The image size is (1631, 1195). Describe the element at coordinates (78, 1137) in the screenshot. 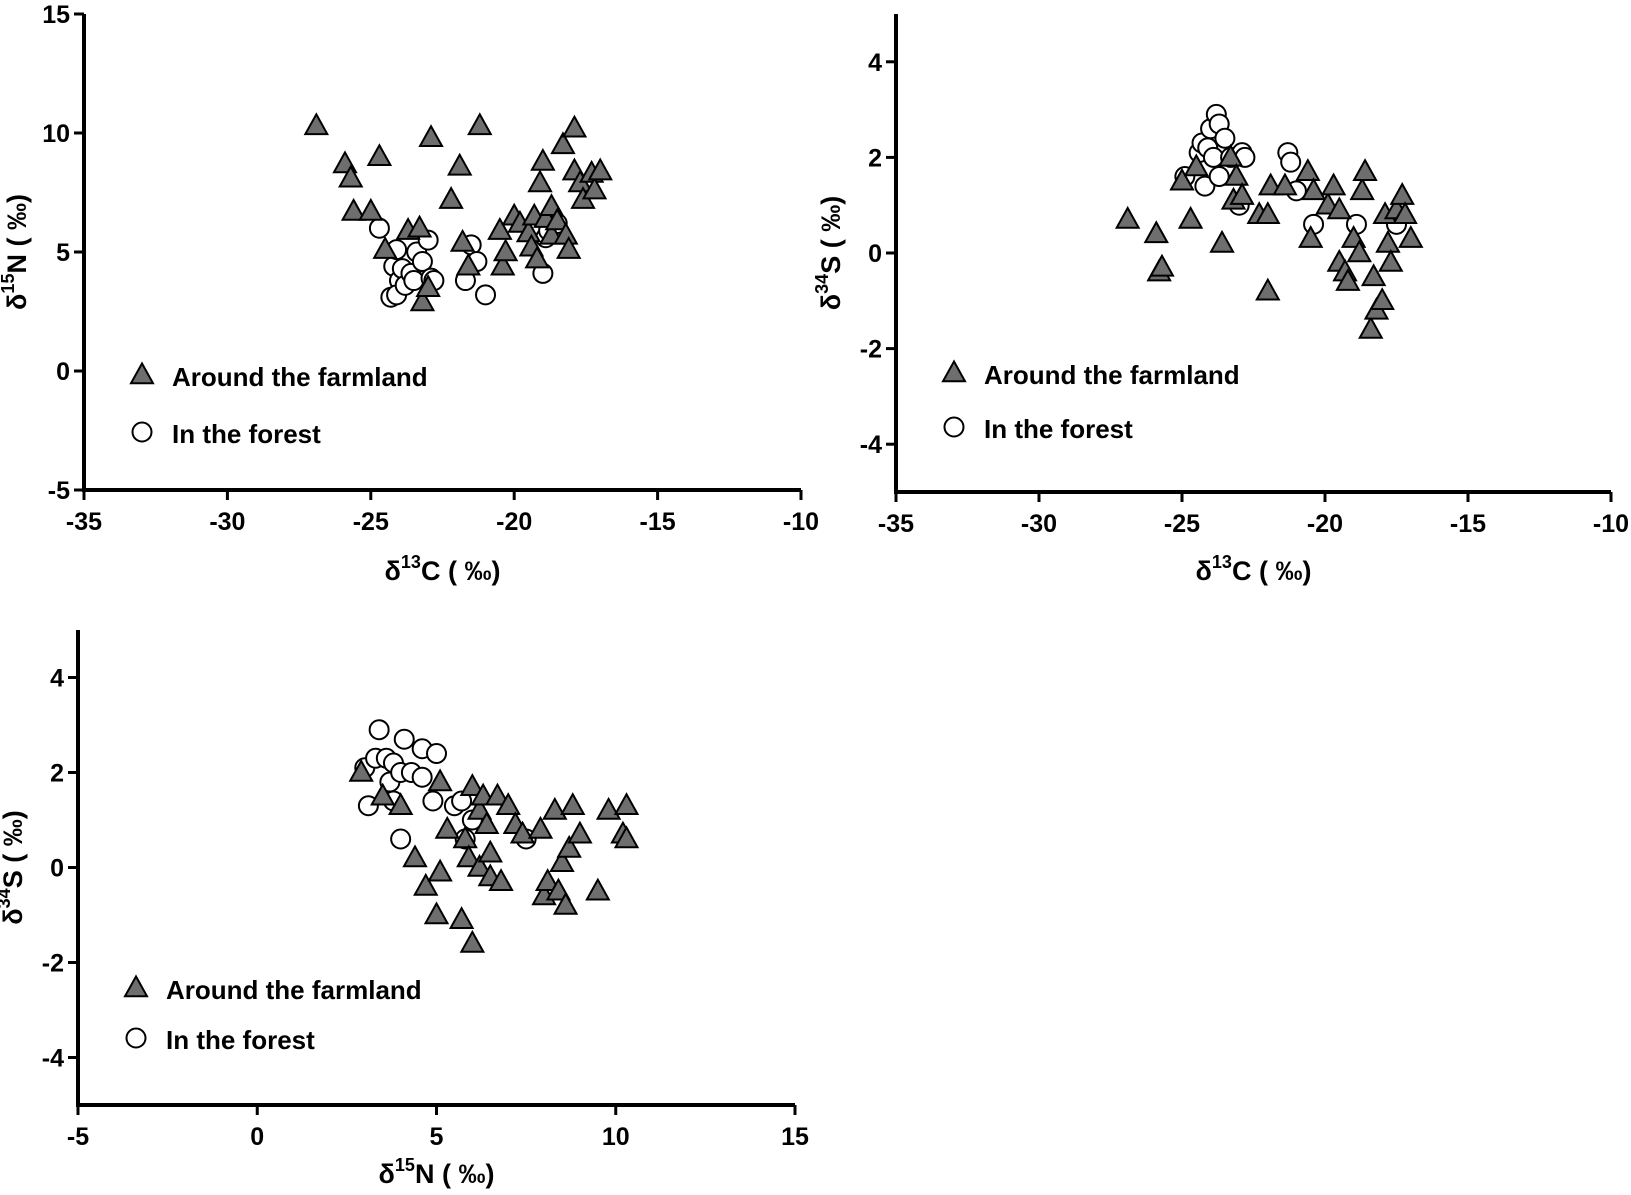

I see `x-tick-label: -5` at that location.